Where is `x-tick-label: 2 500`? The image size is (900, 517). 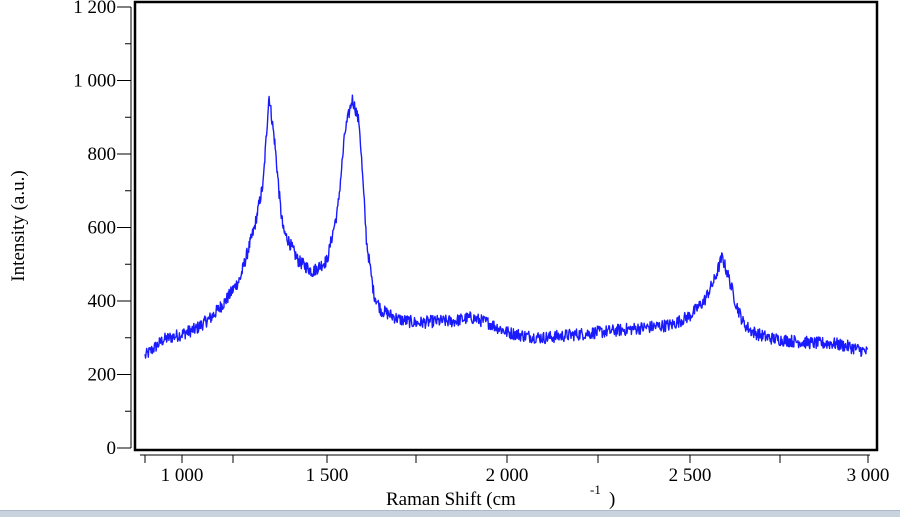 x-tick-label: 2 500 is located at coordinates (690, 475).